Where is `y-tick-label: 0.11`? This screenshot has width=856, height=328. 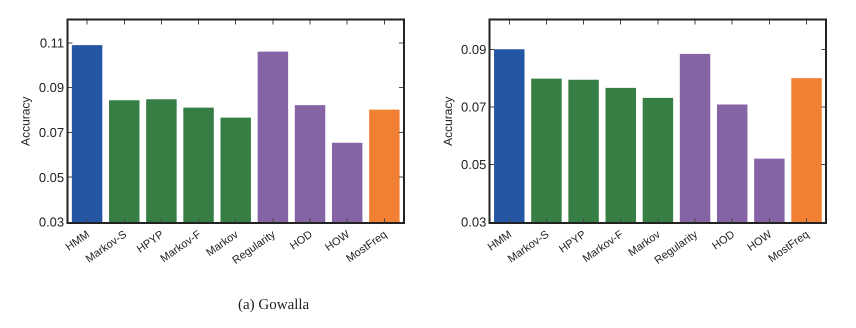
y-tick-label: 0.11 is located at coordinates (52, 42).